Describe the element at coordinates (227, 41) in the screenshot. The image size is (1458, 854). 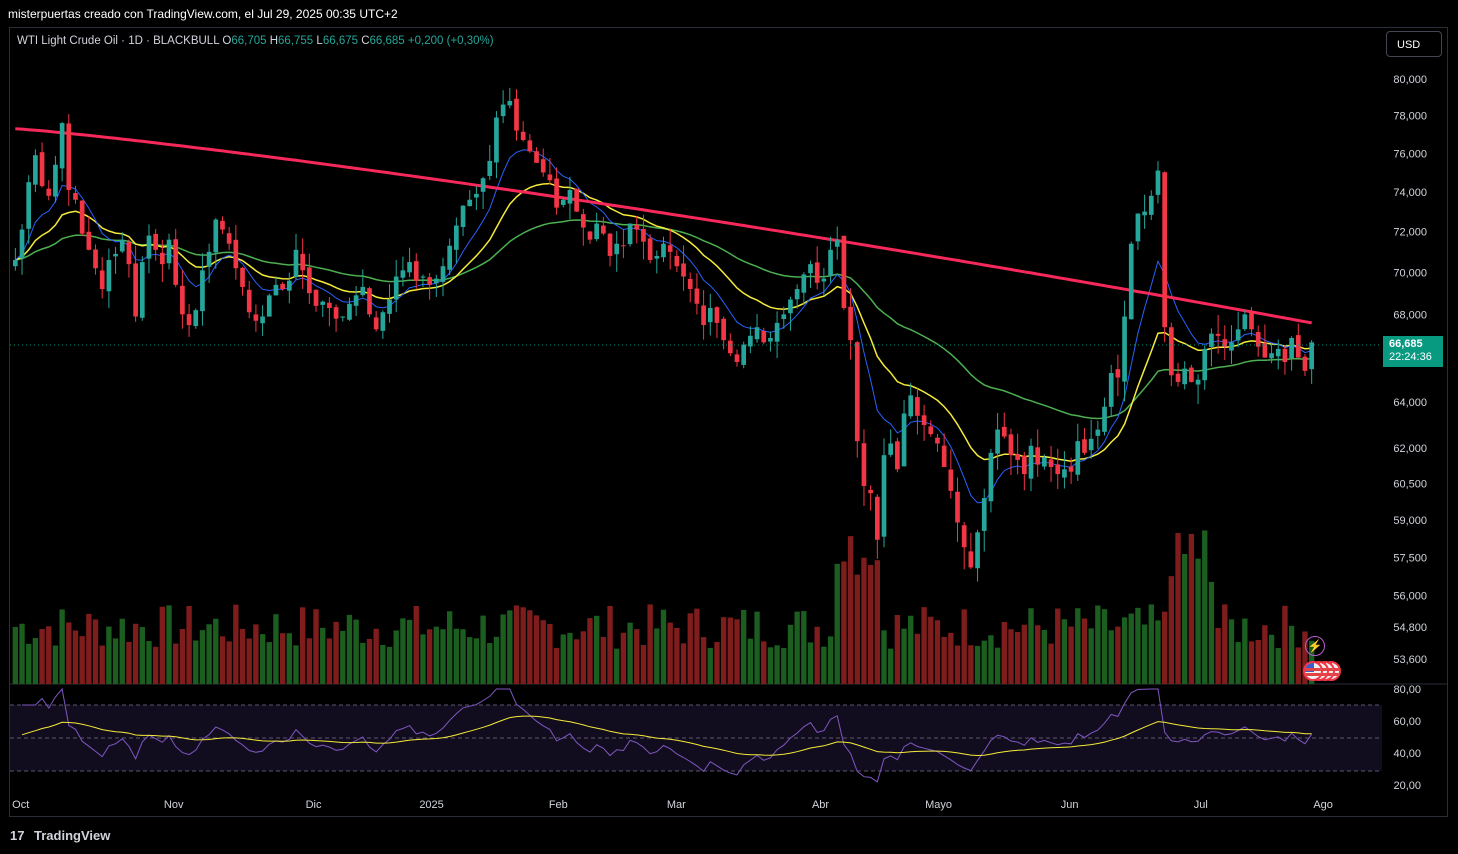
I see `open-label: O` at that location.